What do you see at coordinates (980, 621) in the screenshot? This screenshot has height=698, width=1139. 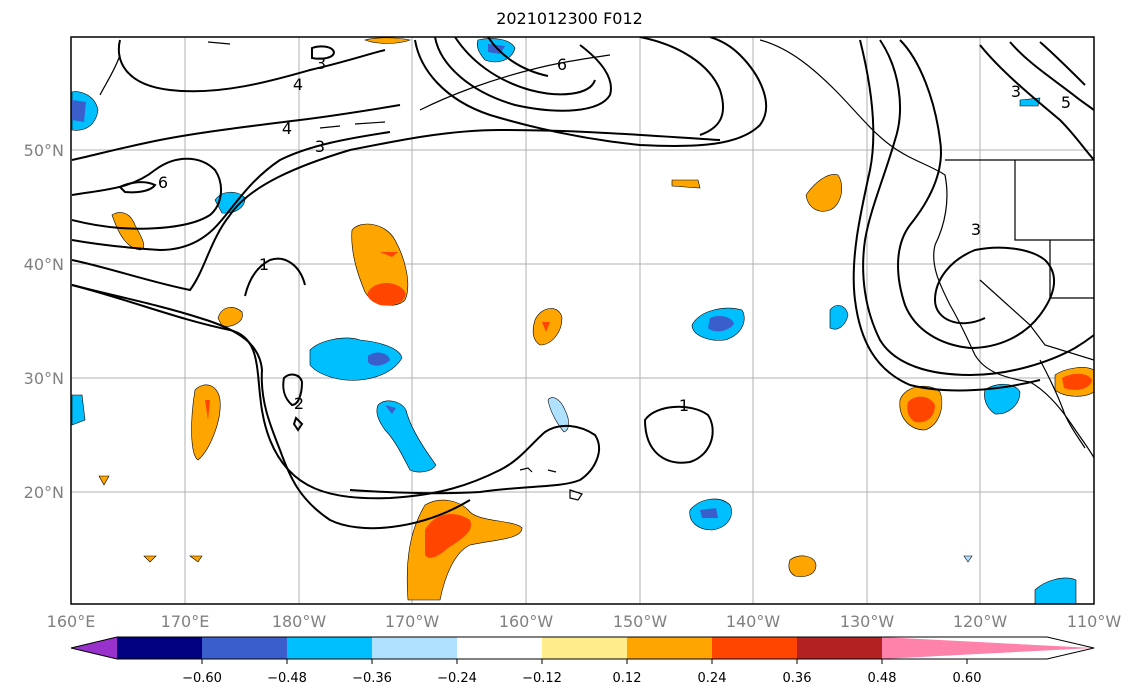 I see `lon-label: 120°W` at bounding box center [980, 621].